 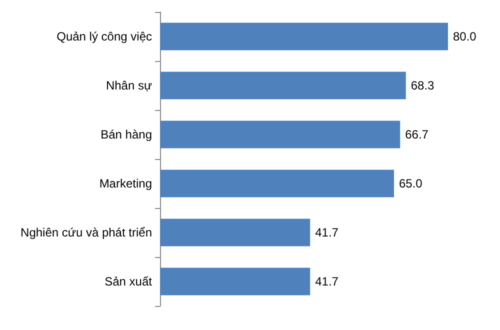 I want to click on y-tick-label: Sản xuất, so click(x=128, y=281).